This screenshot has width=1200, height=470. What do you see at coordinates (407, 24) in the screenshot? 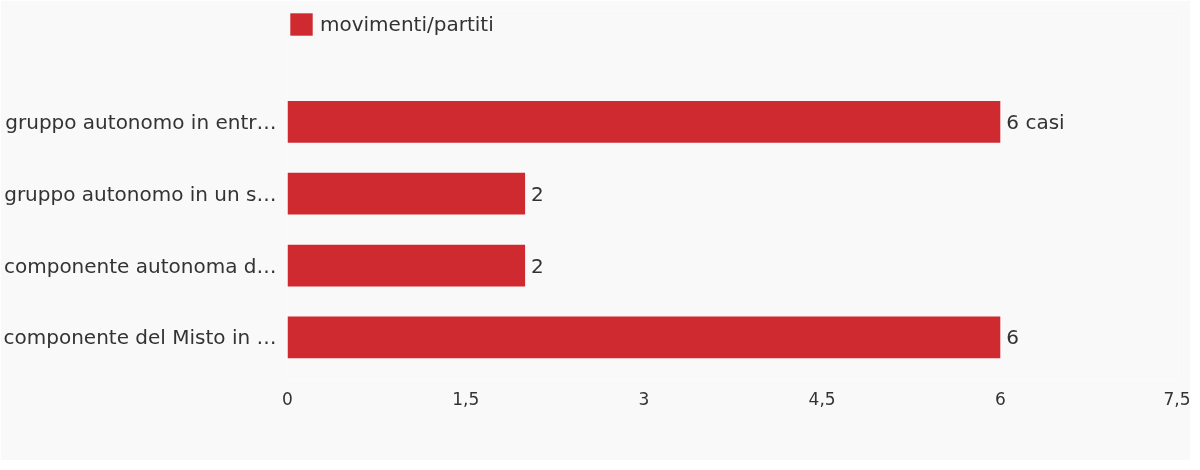
I see `legend-label: movimenti/partiti` at bounding box center [407, 24].